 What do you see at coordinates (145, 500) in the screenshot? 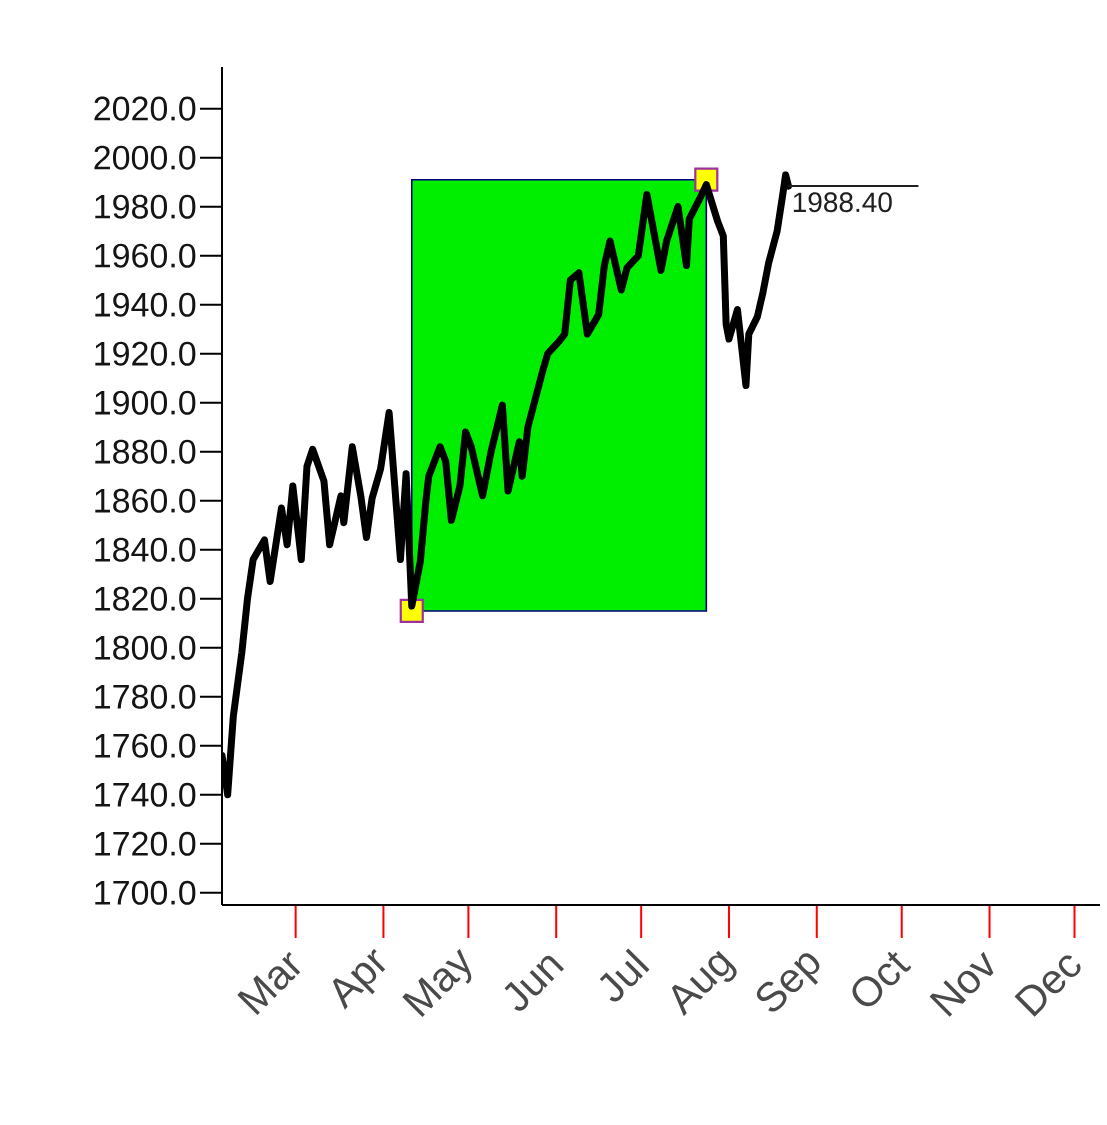
I see `y-tick-label: 1860.0` at bounding box center [145, 500].